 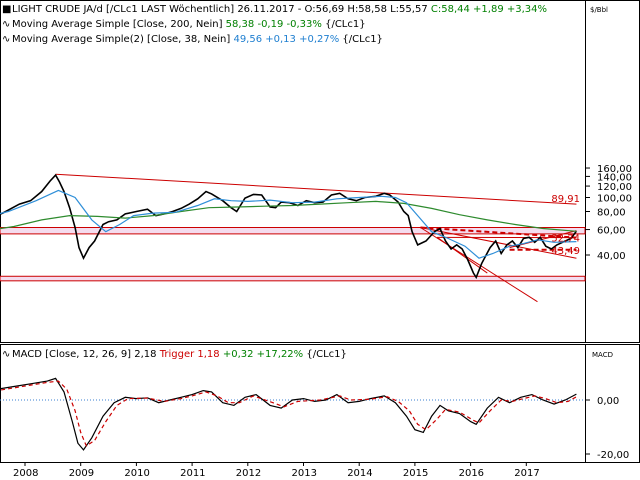 What do you see at coordinates (611, 213) in the screenshot?
I see `y-tick-label: 80,00` at bounding box center [611, 213].